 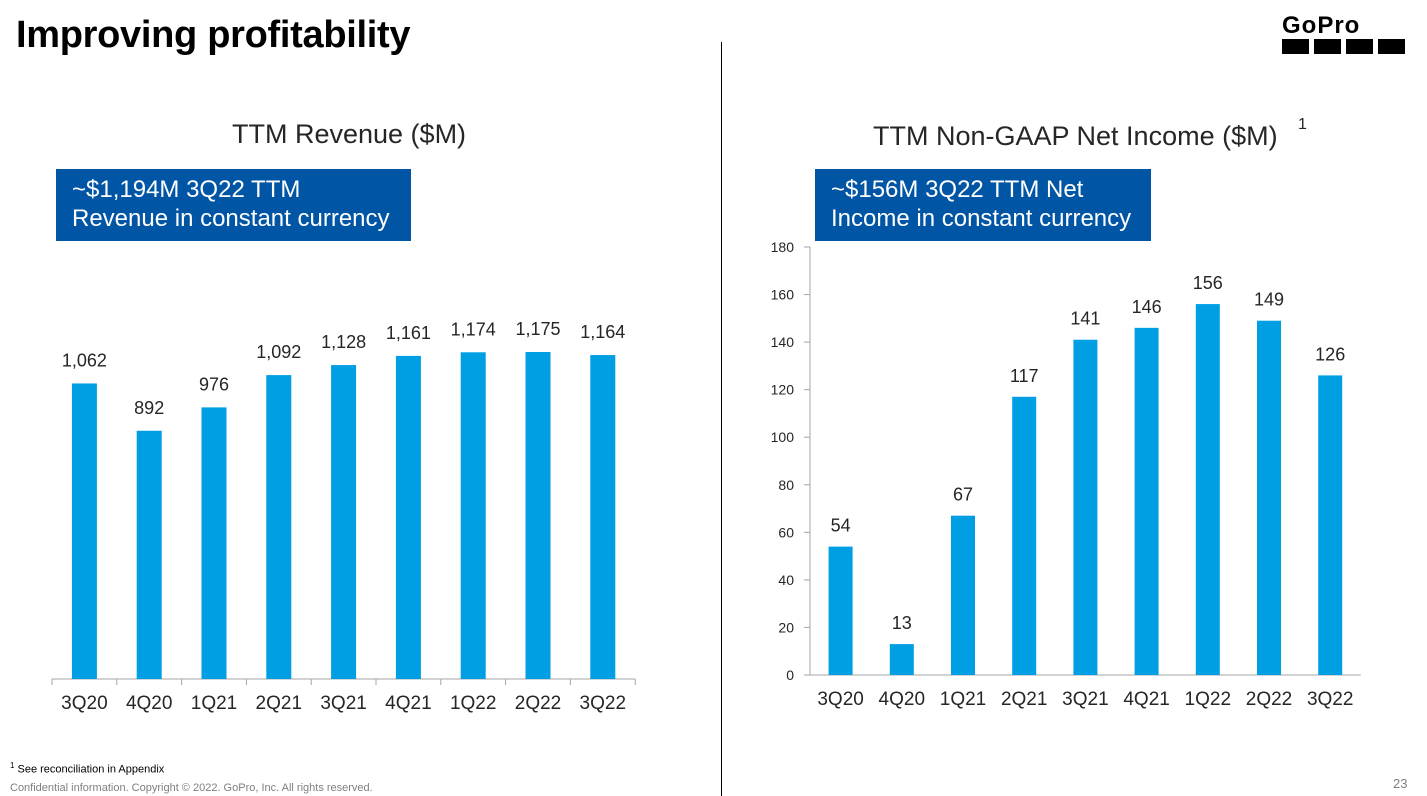 I want to click on revenue-bar-4Q21, so click(x=408, y=517).